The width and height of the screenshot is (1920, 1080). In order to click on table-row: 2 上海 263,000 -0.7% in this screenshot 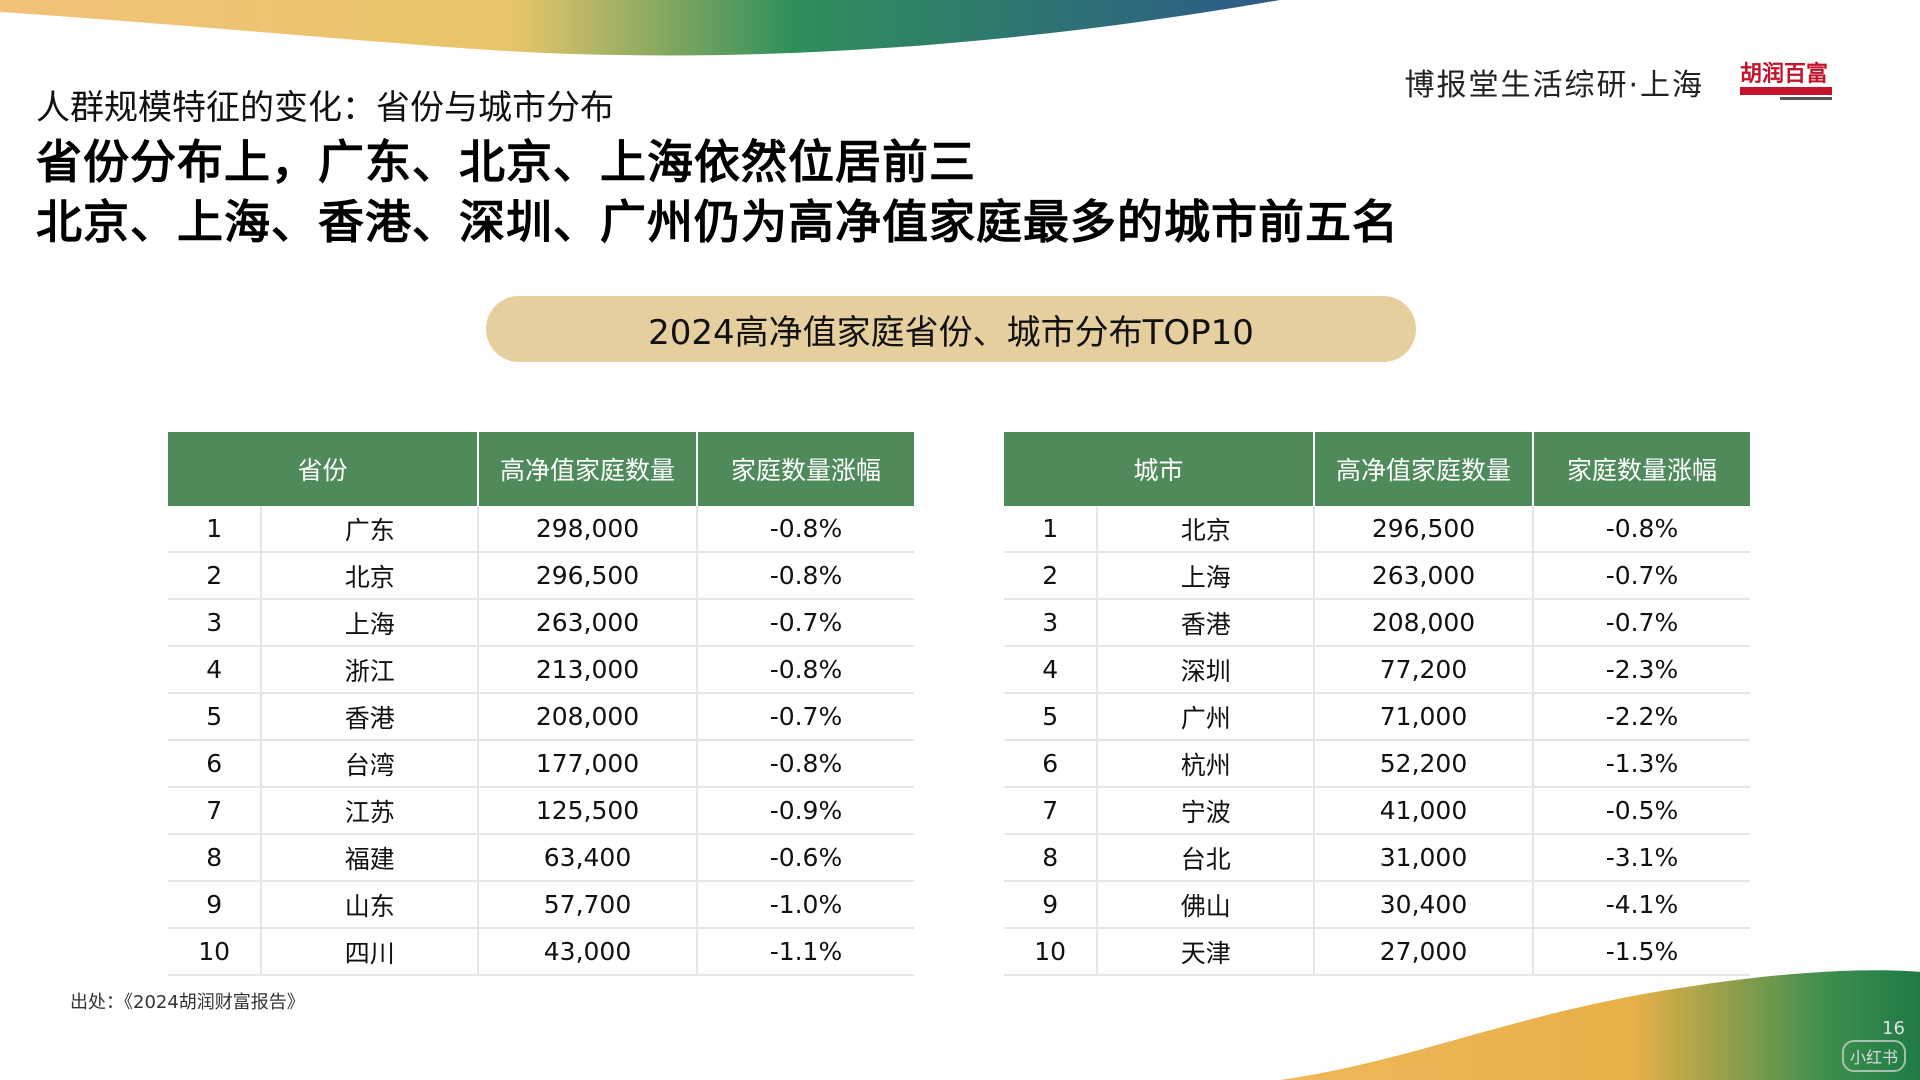, I will do `click(1377, 576)`.